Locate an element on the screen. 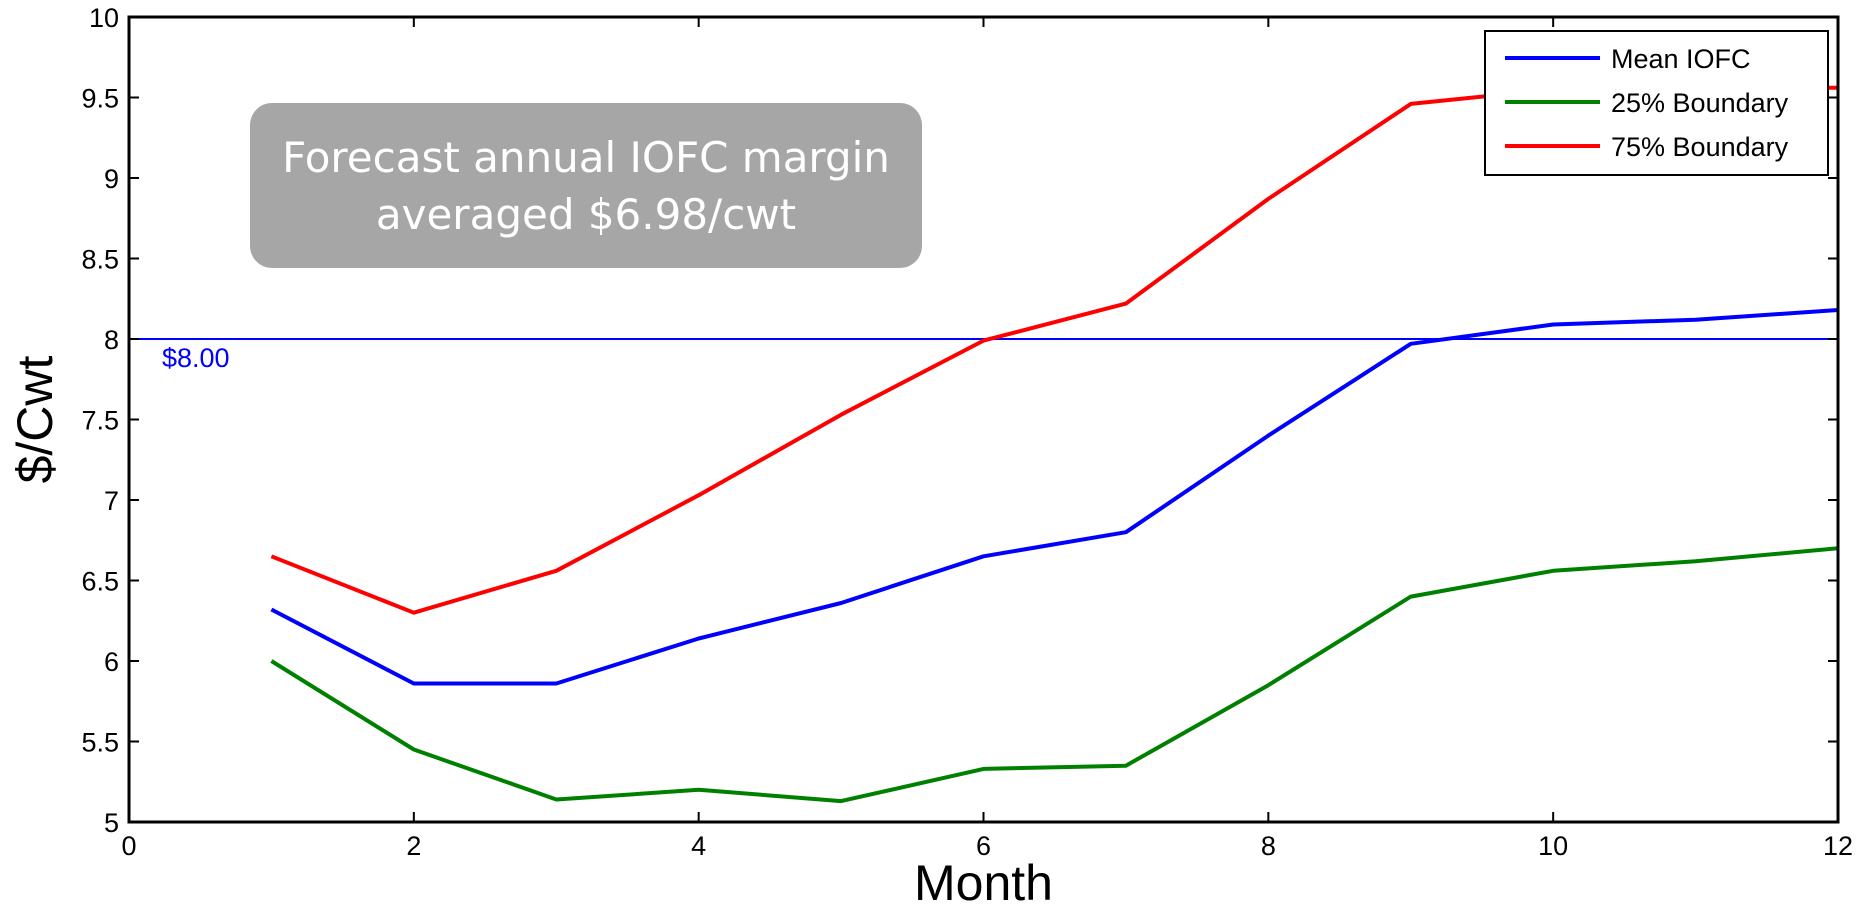  x-tick-label: 6 is located at coordinates (983, 846).